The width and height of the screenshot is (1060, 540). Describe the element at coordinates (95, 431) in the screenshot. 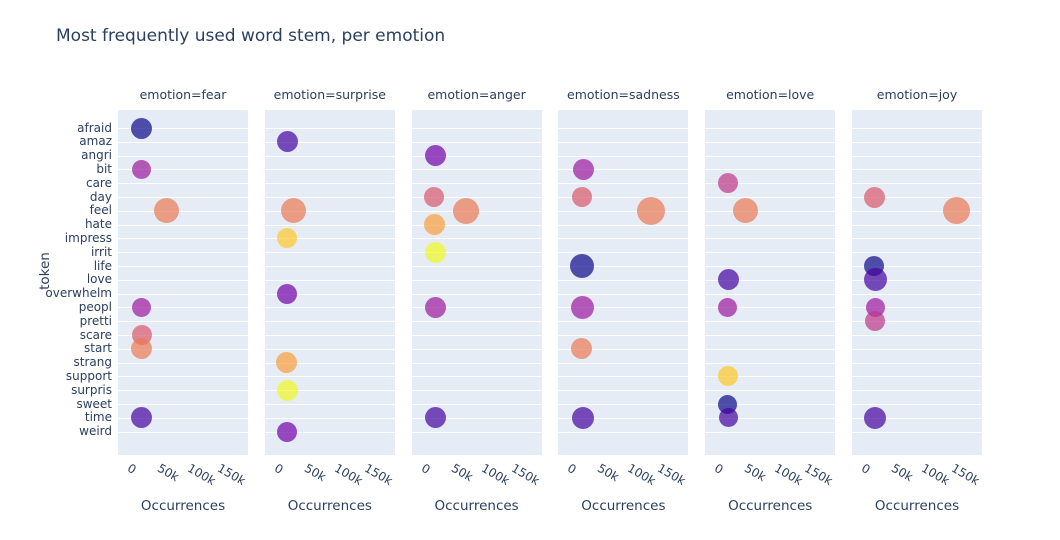

I see `y-tick-label-weird: weird` at that location.